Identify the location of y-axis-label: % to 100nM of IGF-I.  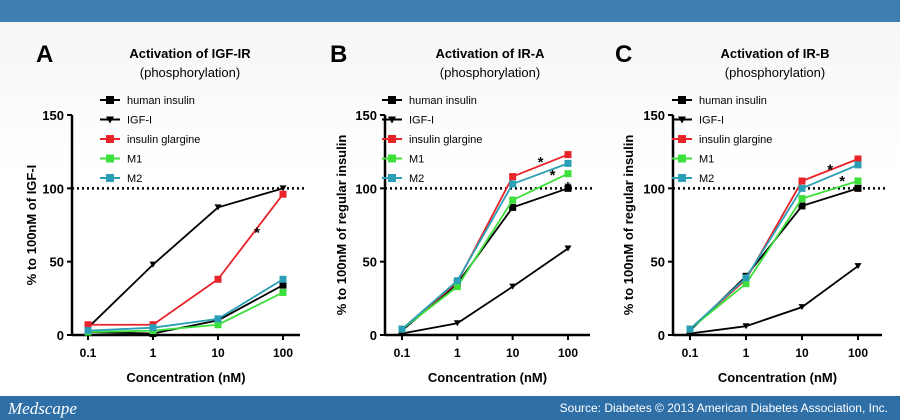
(31, 225).